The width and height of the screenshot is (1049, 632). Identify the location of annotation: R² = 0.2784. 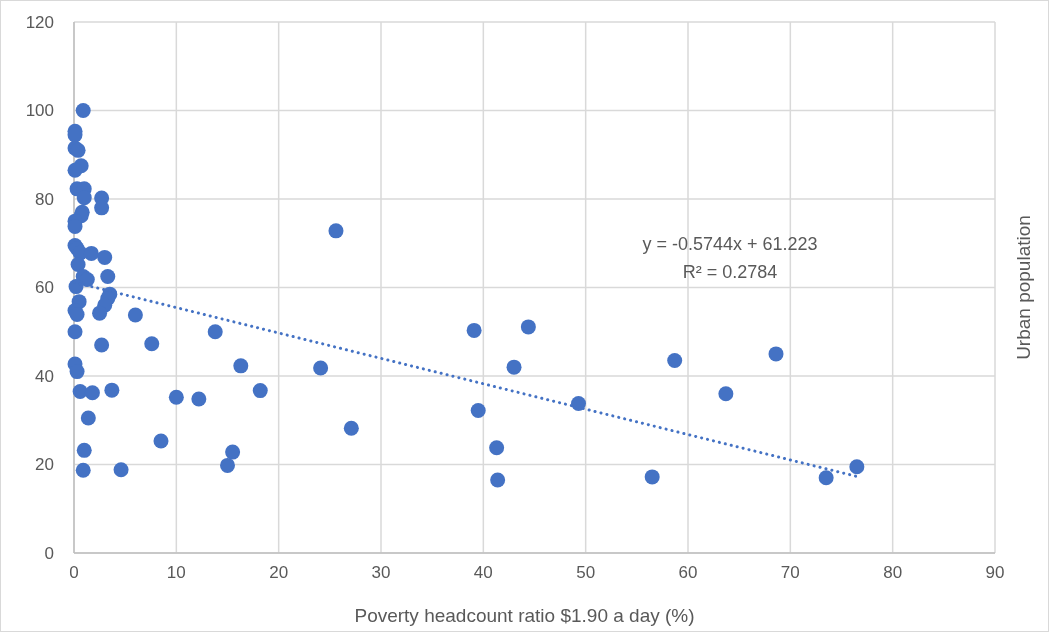
(730, 272).